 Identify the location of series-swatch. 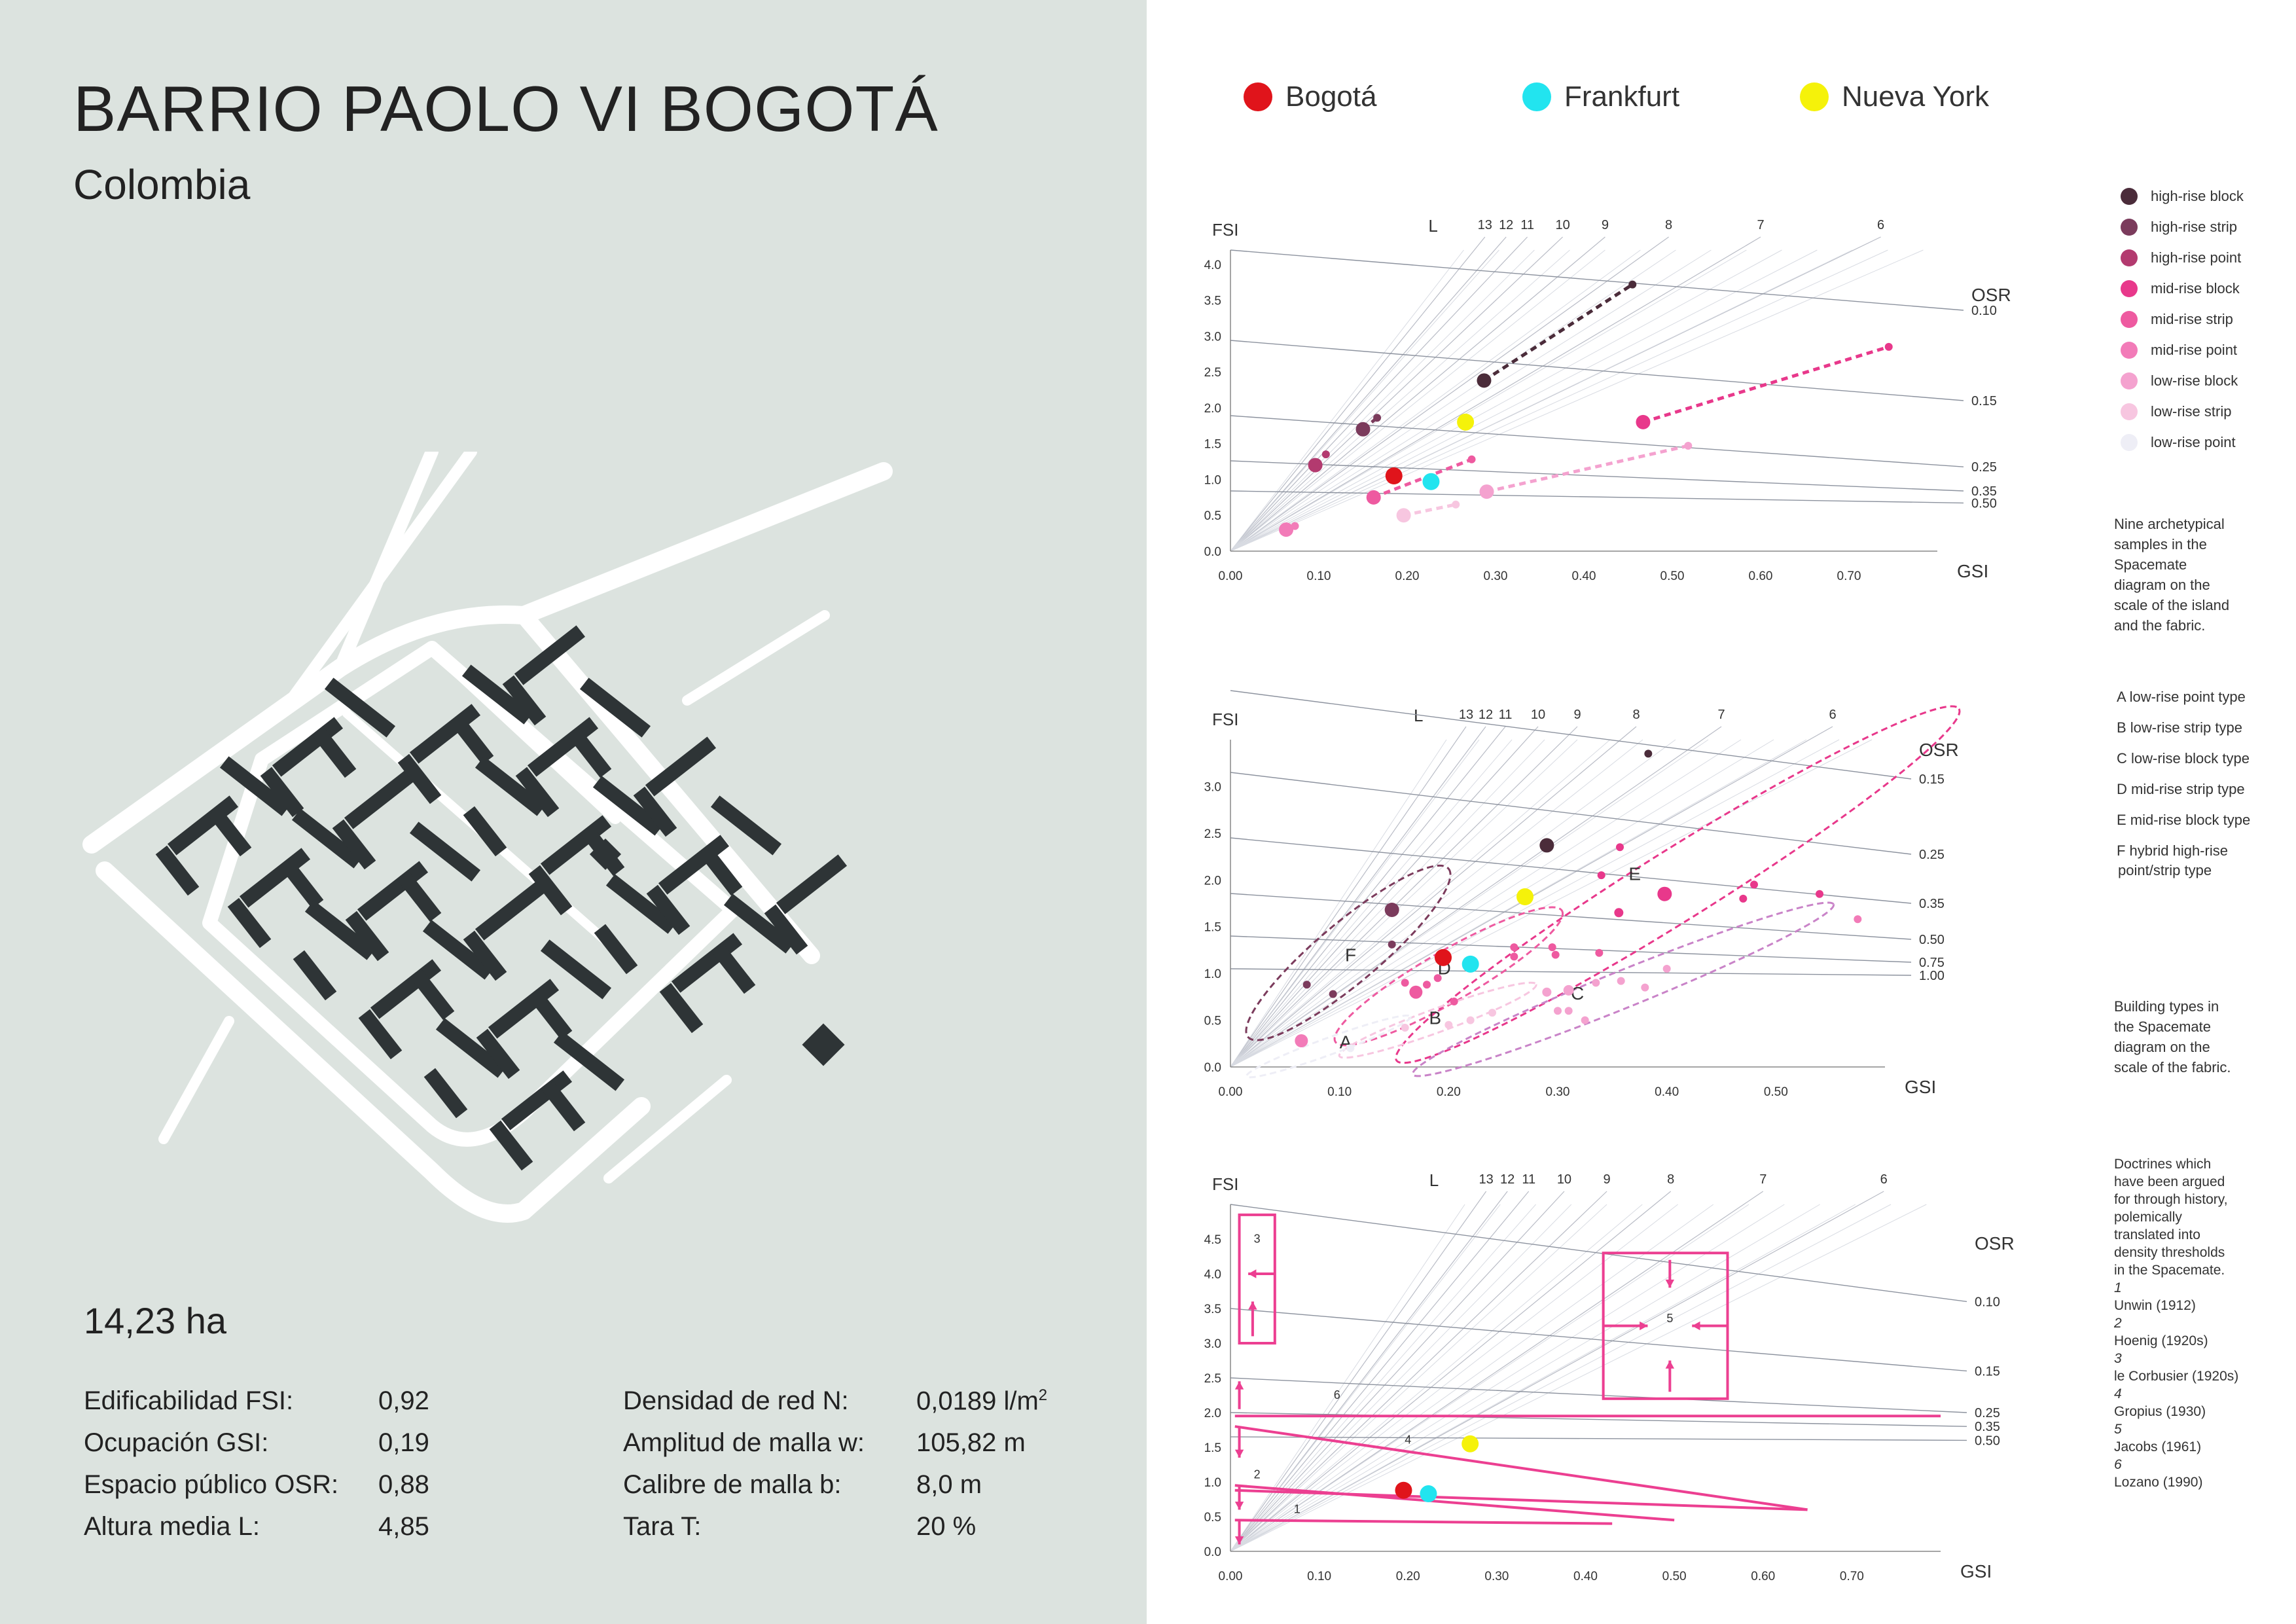
(2129, 380).